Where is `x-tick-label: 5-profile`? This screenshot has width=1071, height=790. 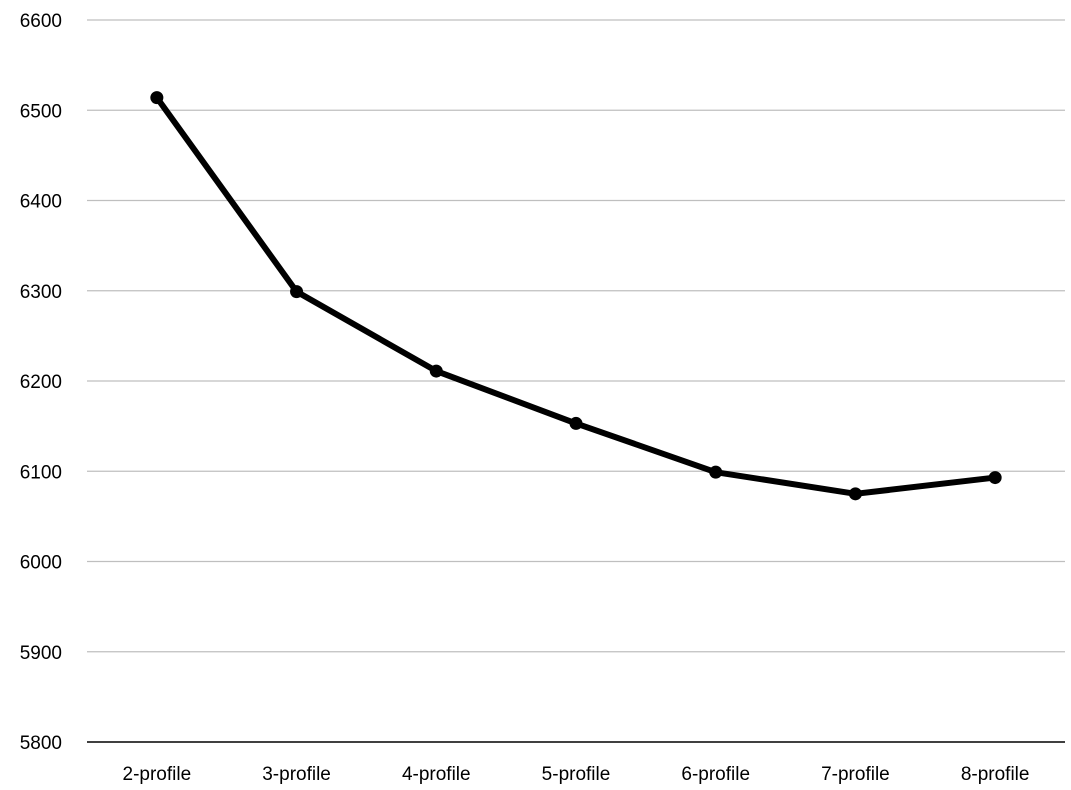 x-tick-label: 5-profile is located at coordinates (576, 774).